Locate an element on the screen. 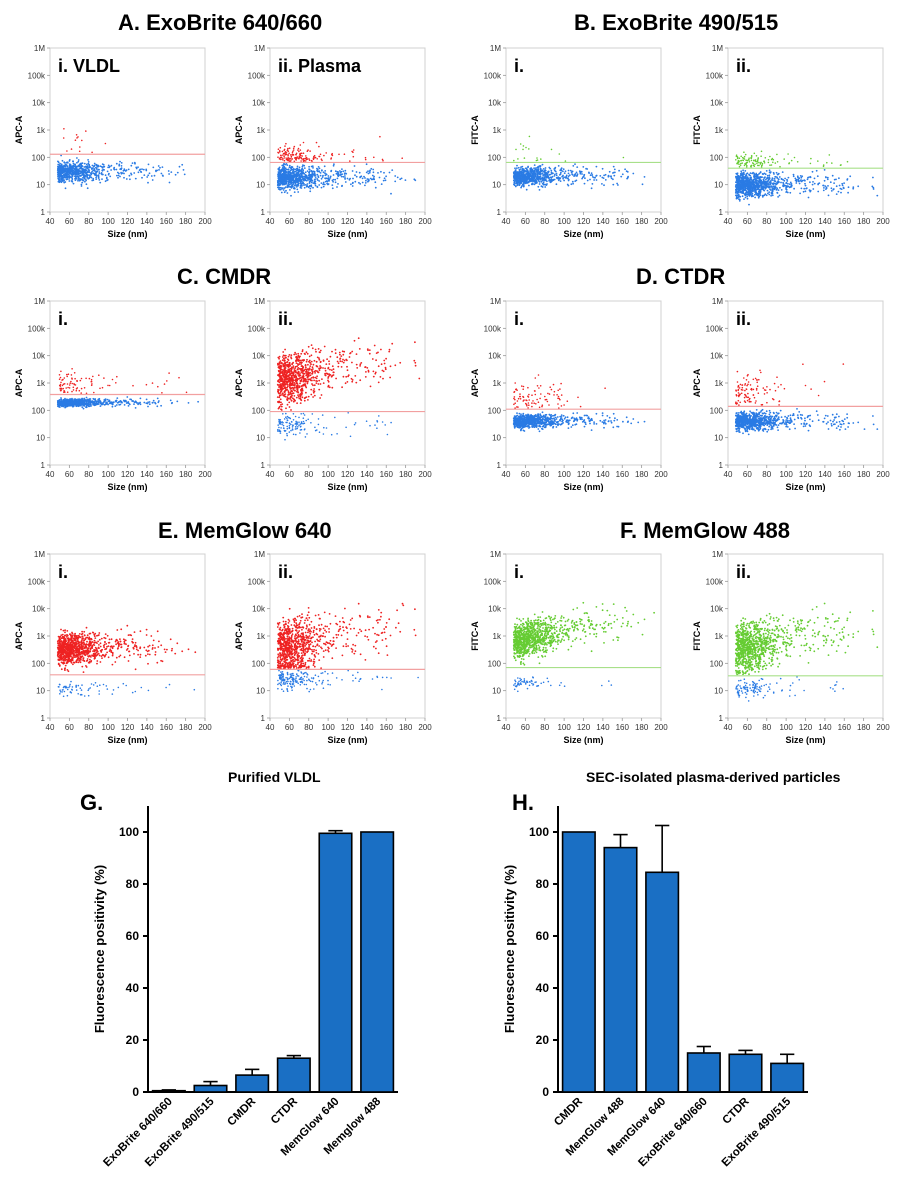 This screenshot has width=904, height=1198. y-tick-label: 100 is located at coordinates (717, 157).